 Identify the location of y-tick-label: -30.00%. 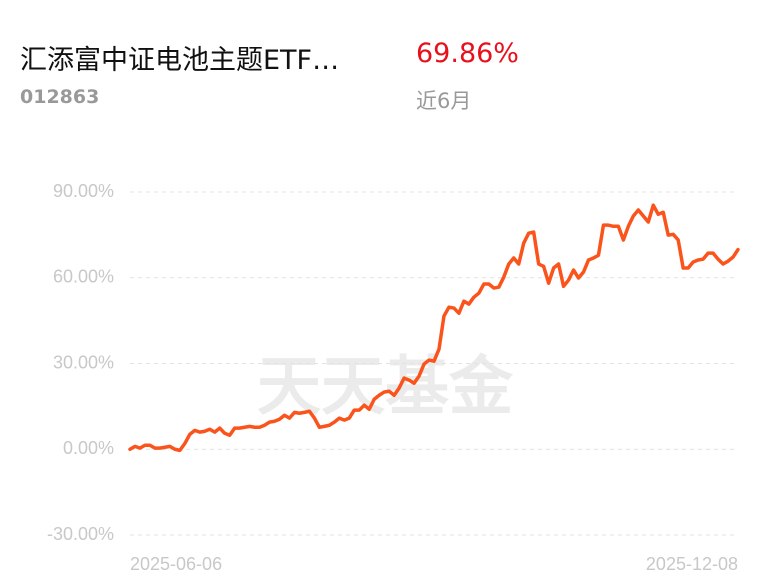
(80, 534).